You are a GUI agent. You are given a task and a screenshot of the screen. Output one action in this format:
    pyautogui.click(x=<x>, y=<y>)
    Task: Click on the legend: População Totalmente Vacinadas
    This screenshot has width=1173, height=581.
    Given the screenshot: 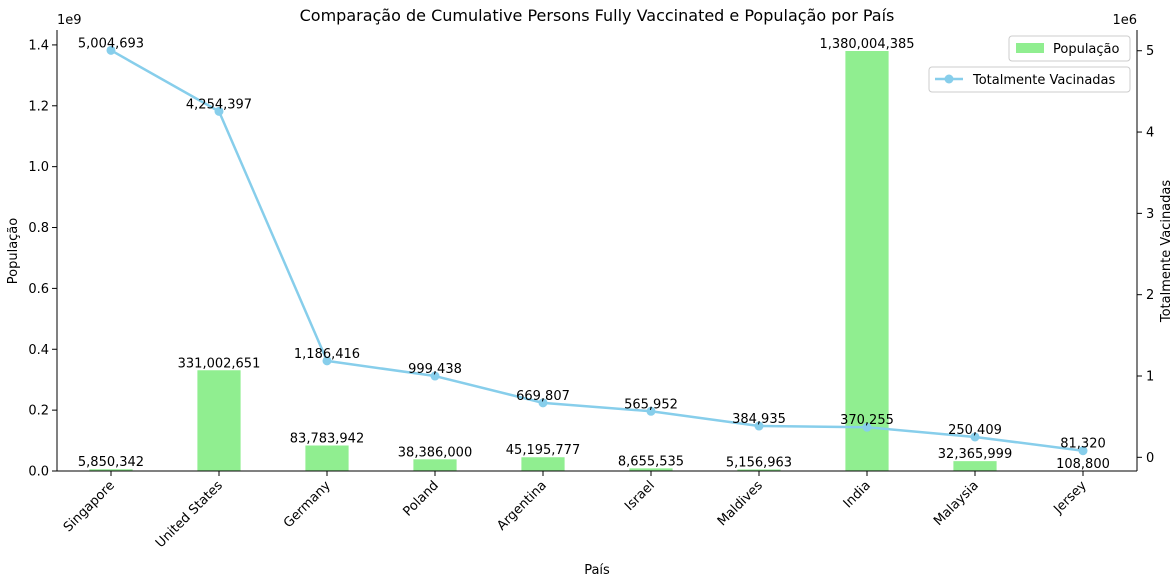 What is the action you would take?
    pyautogui.click(x=1029, y=64)
    